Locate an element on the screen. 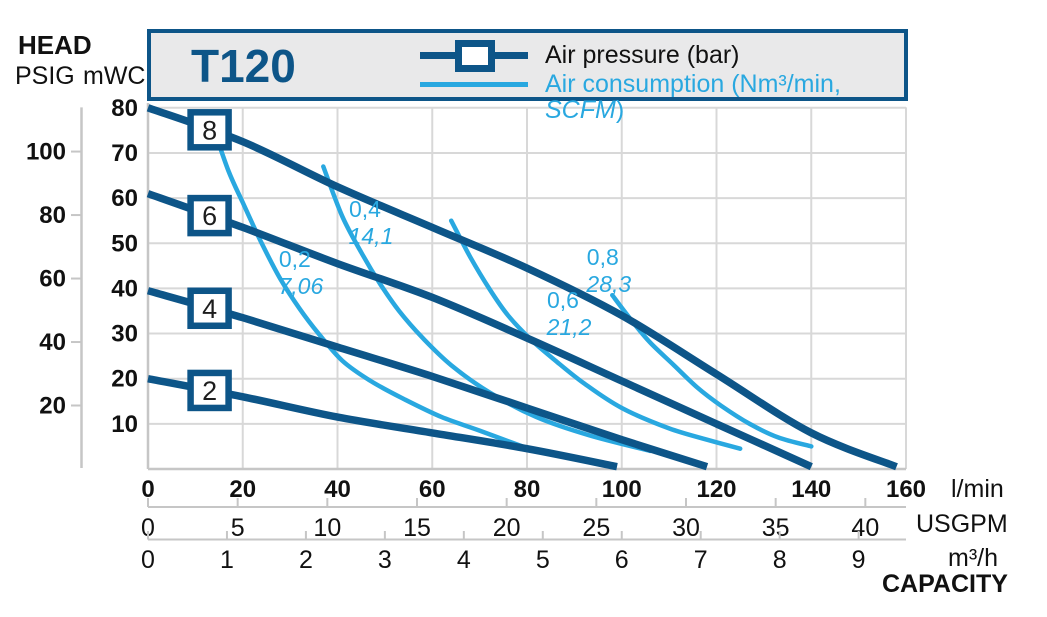 Image resolution: width=1047 pixels, height=617 pixels. m3h-tick-label: 2 is located at coordinates (306, 560).